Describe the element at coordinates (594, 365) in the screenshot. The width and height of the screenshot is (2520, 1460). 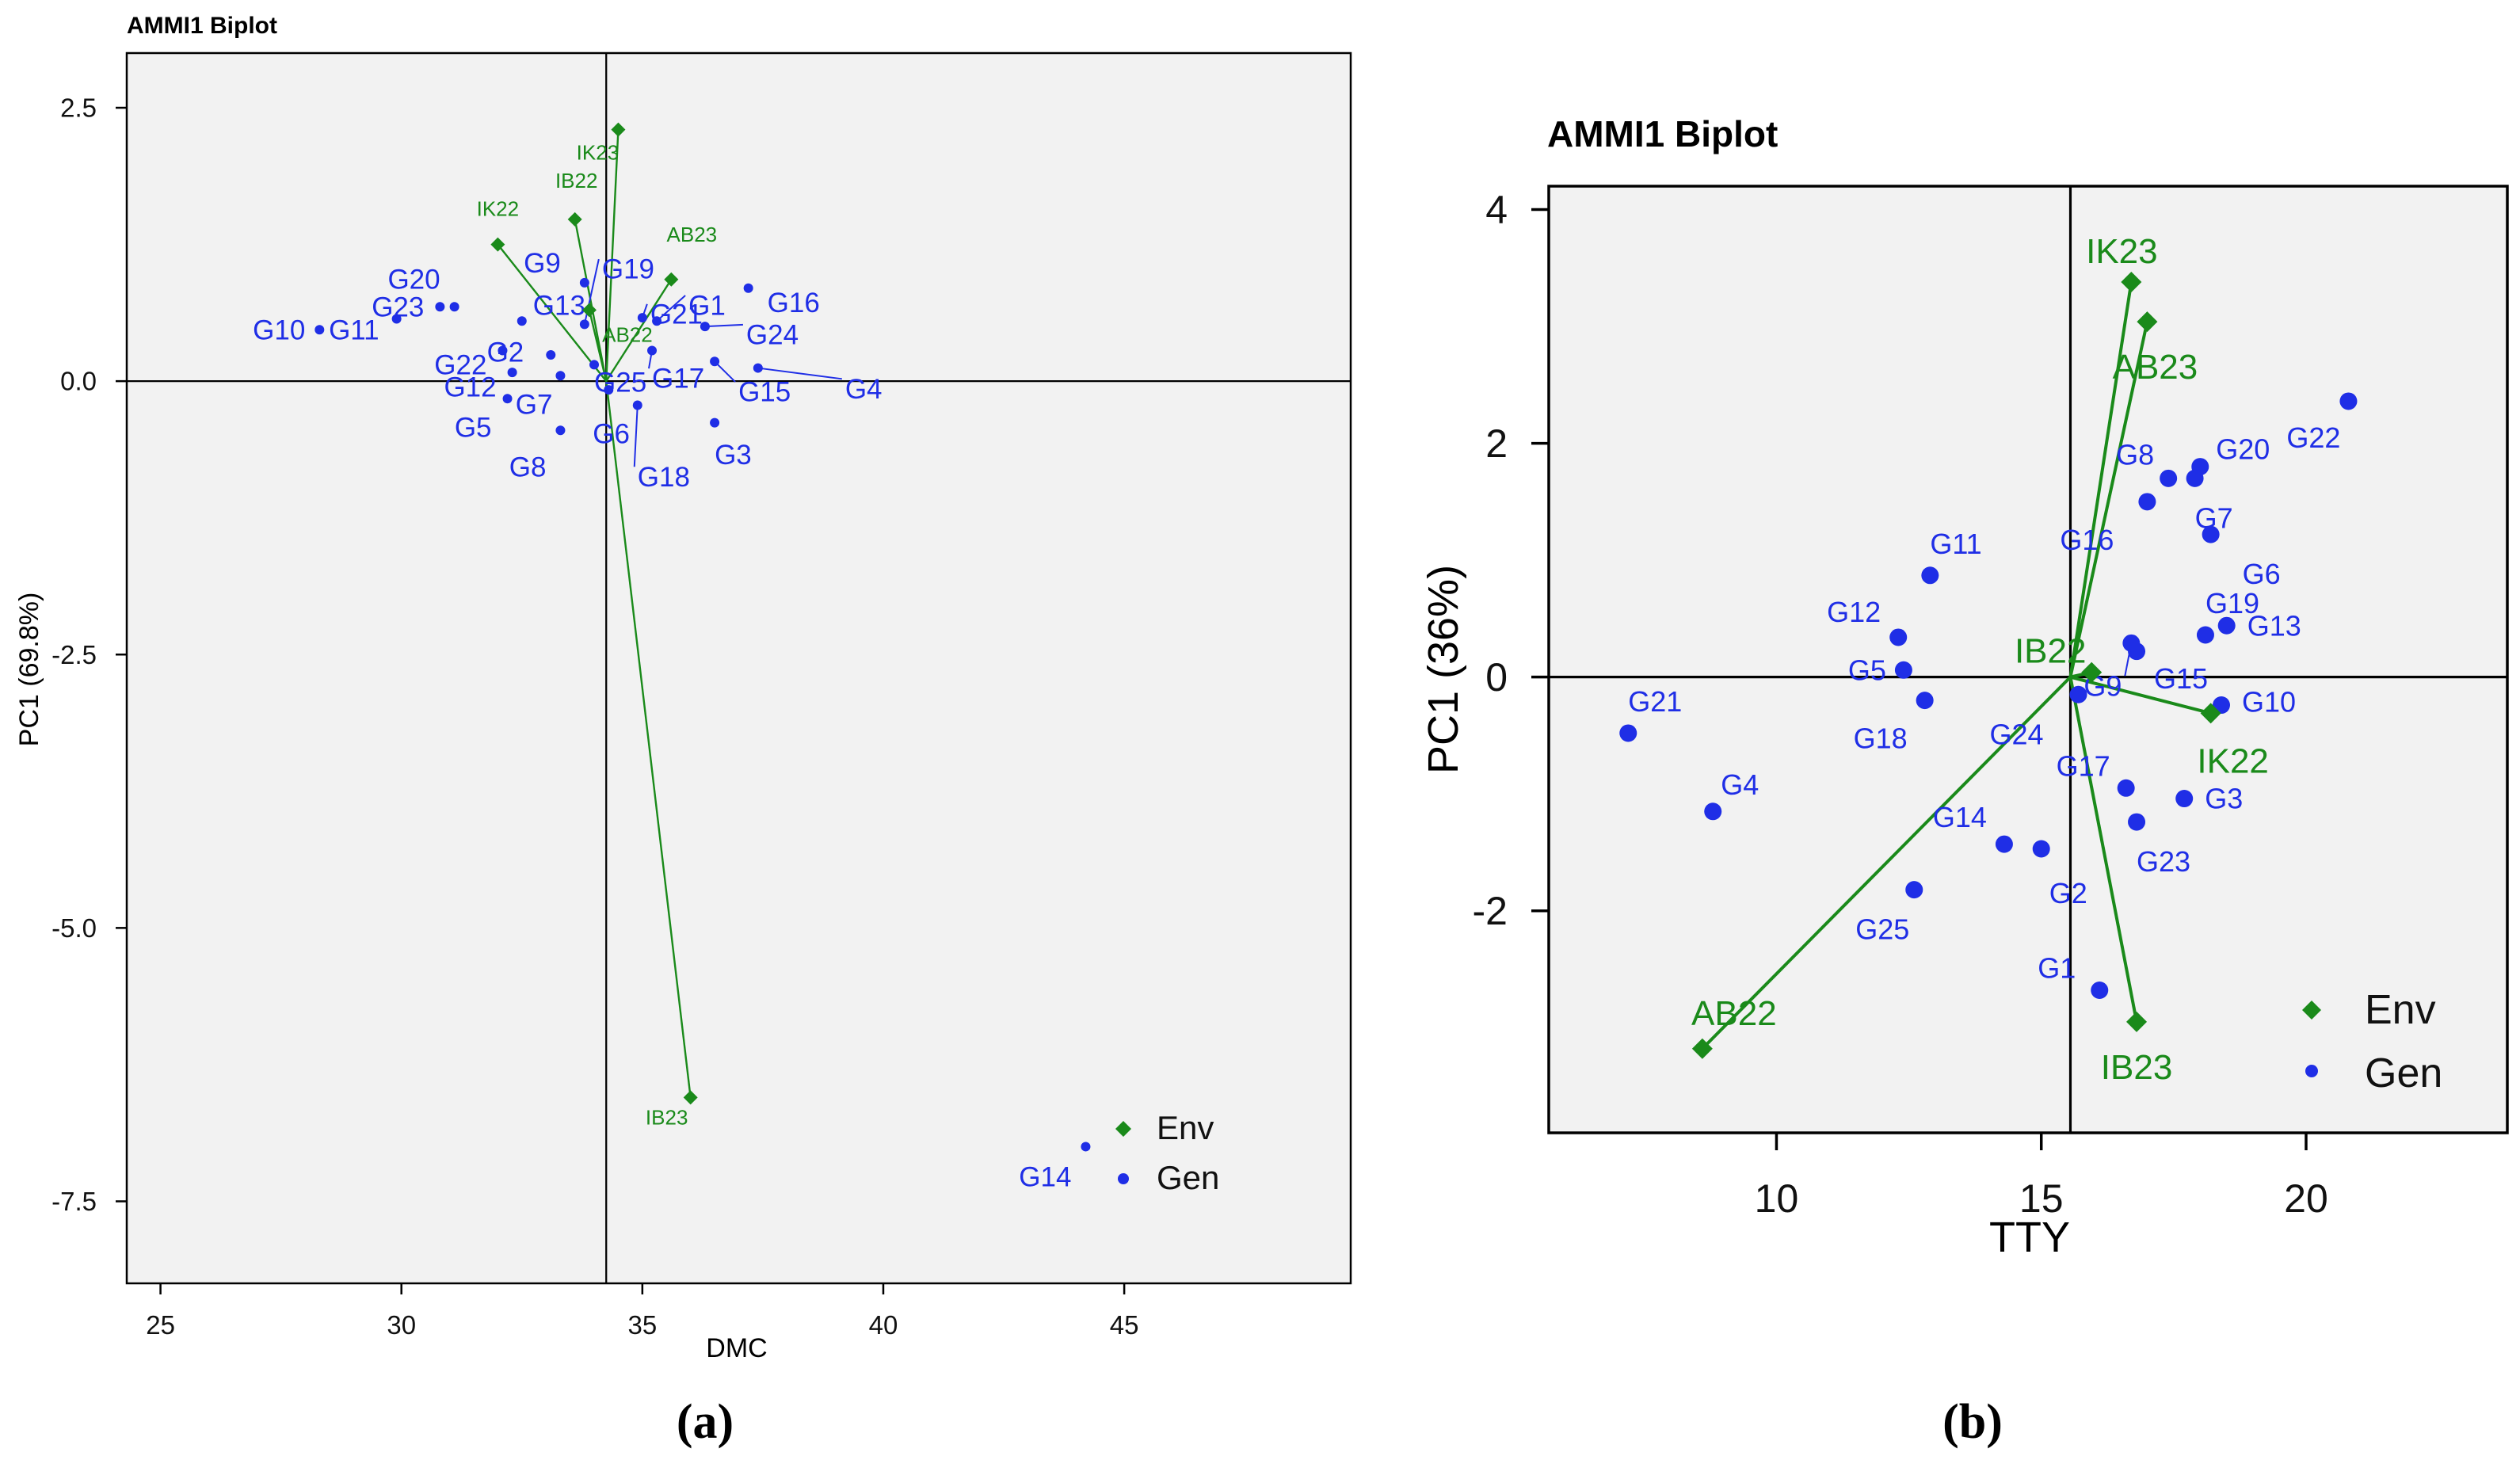
I see `panel-a-point-g25` at that location.